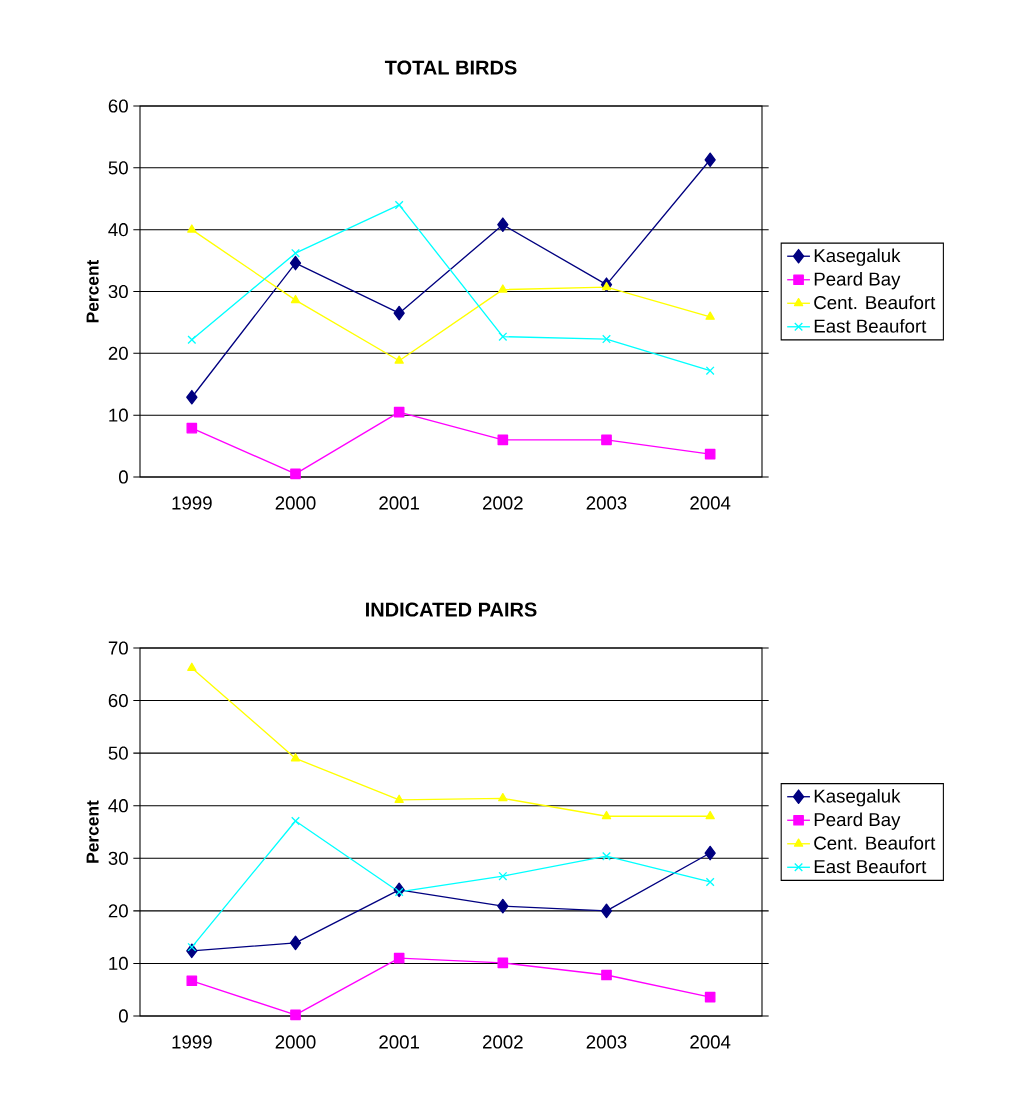 The width and height of the screenshot is (1021, 1093). Describe the element at coordinates (451, 609) in the screenshot. I see `chart-title: INDICATED PAIRS` at that location.